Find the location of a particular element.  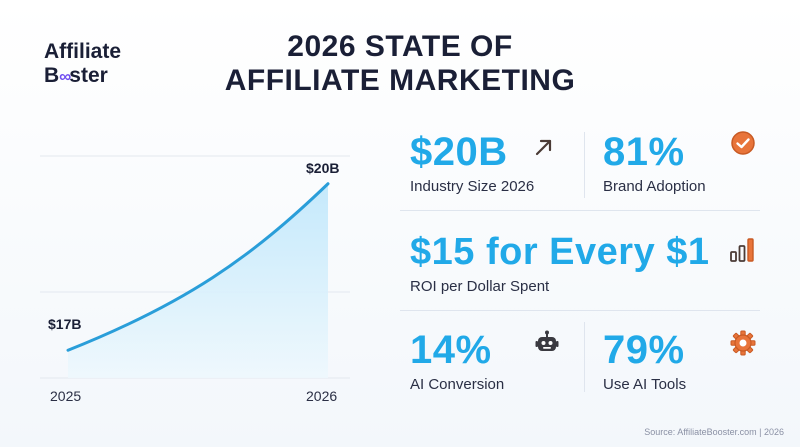

stat-caption: AI Conversion is located at coordinates (457, 384).